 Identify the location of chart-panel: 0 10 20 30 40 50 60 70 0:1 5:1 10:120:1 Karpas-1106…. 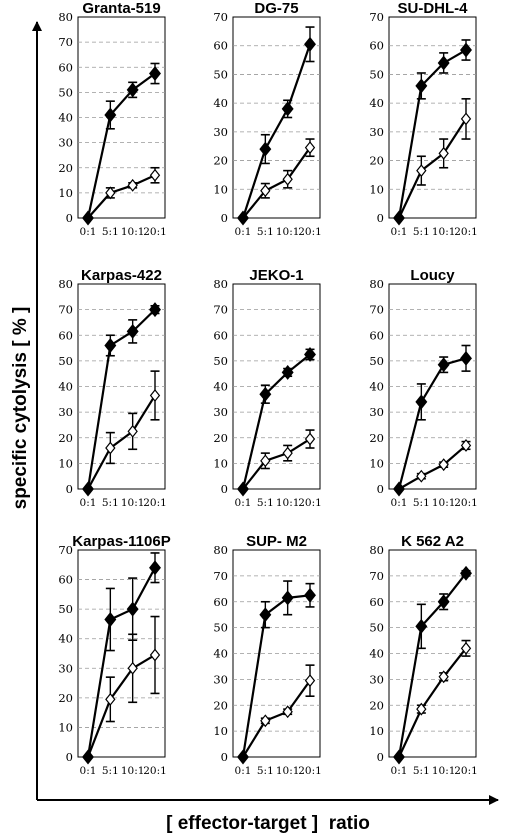
(114, 655).